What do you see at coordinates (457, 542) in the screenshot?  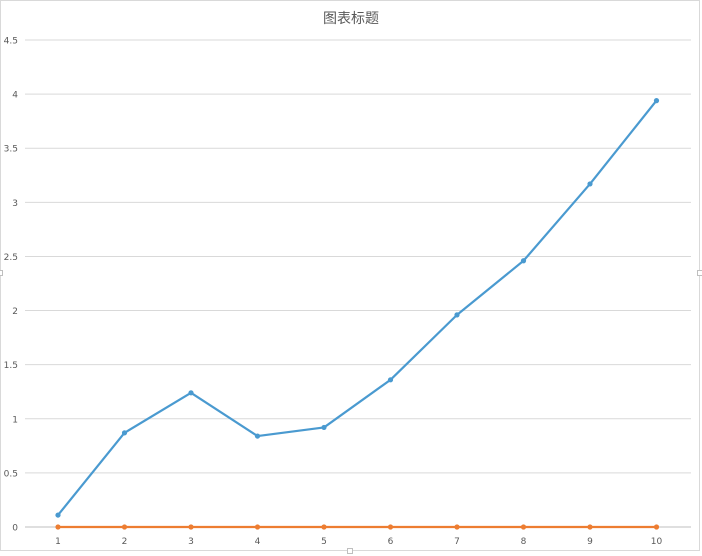 I see `x-tick-label: 7` at bounding box center [457, 542].